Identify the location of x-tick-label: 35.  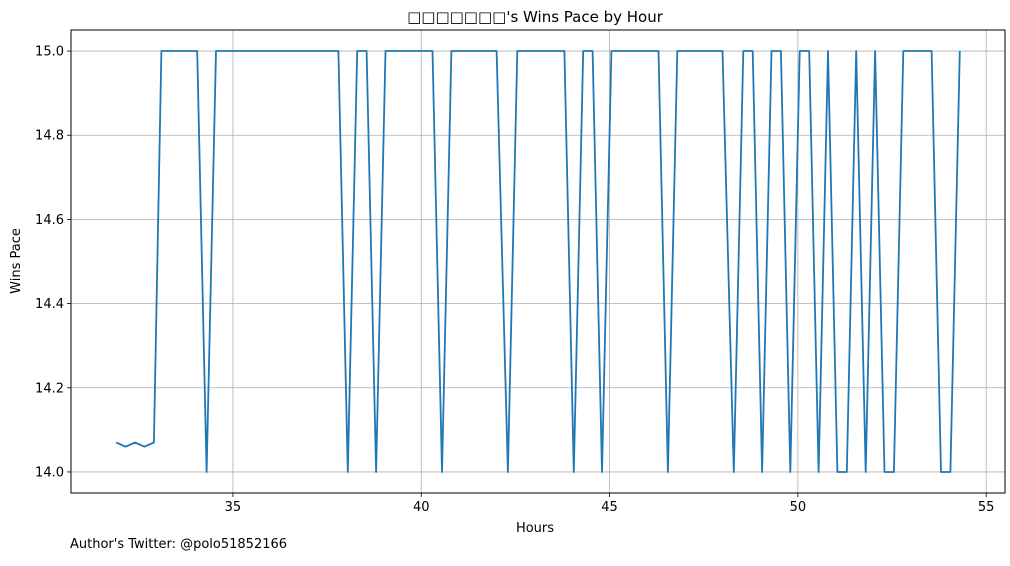
(233, 507).